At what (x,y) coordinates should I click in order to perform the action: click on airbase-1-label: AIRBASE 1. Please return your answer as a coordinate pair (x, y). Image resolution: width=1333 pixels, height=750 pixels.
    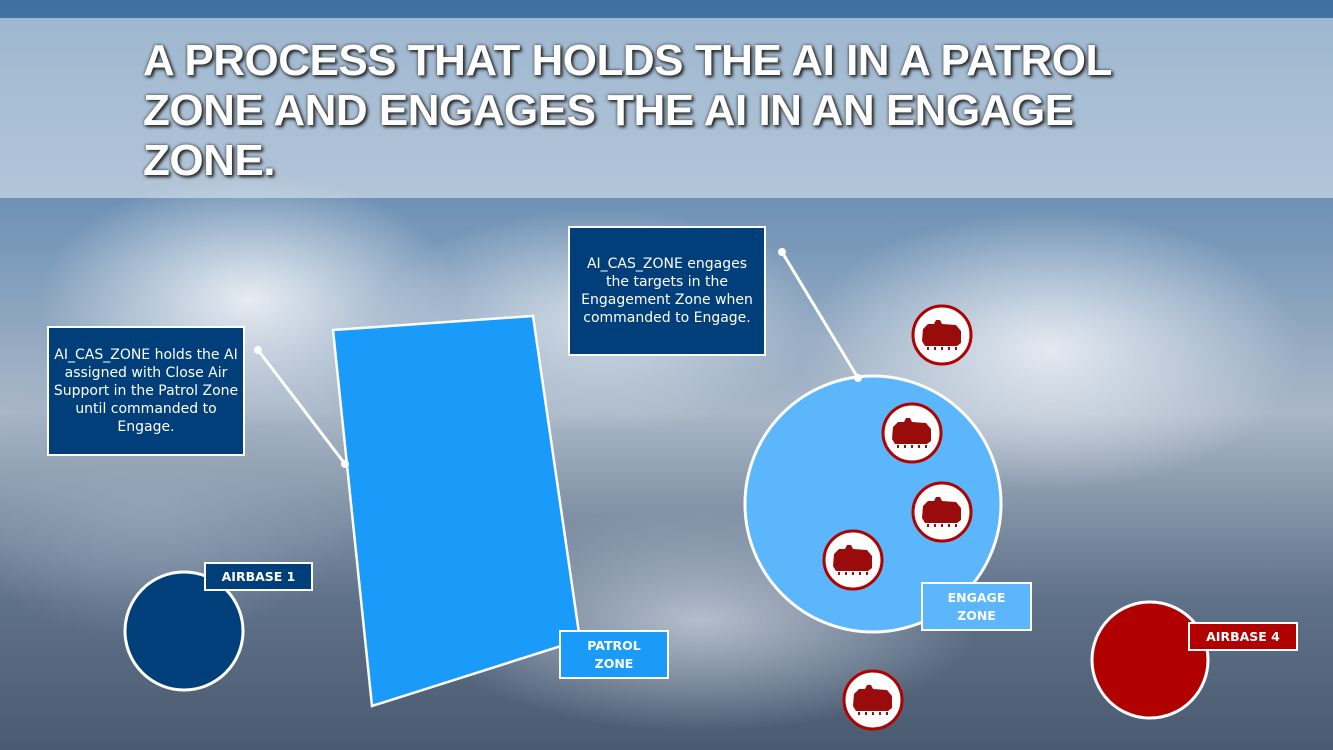
    Looking at the image, I should click on (258, 576).